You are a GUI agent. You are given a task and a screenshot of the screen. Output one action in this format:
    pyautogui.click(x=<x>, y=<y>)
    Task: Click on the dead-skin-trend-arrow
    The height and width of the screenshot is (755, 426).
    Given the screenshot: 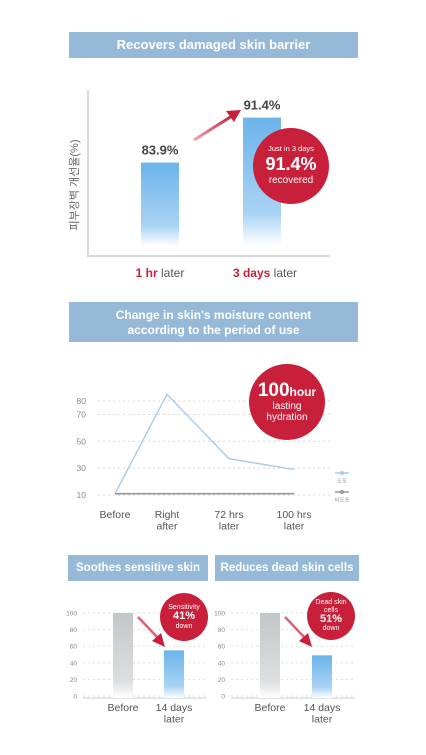 What is the action you would take?
    pyautogui.click(x=295, y=627)
    